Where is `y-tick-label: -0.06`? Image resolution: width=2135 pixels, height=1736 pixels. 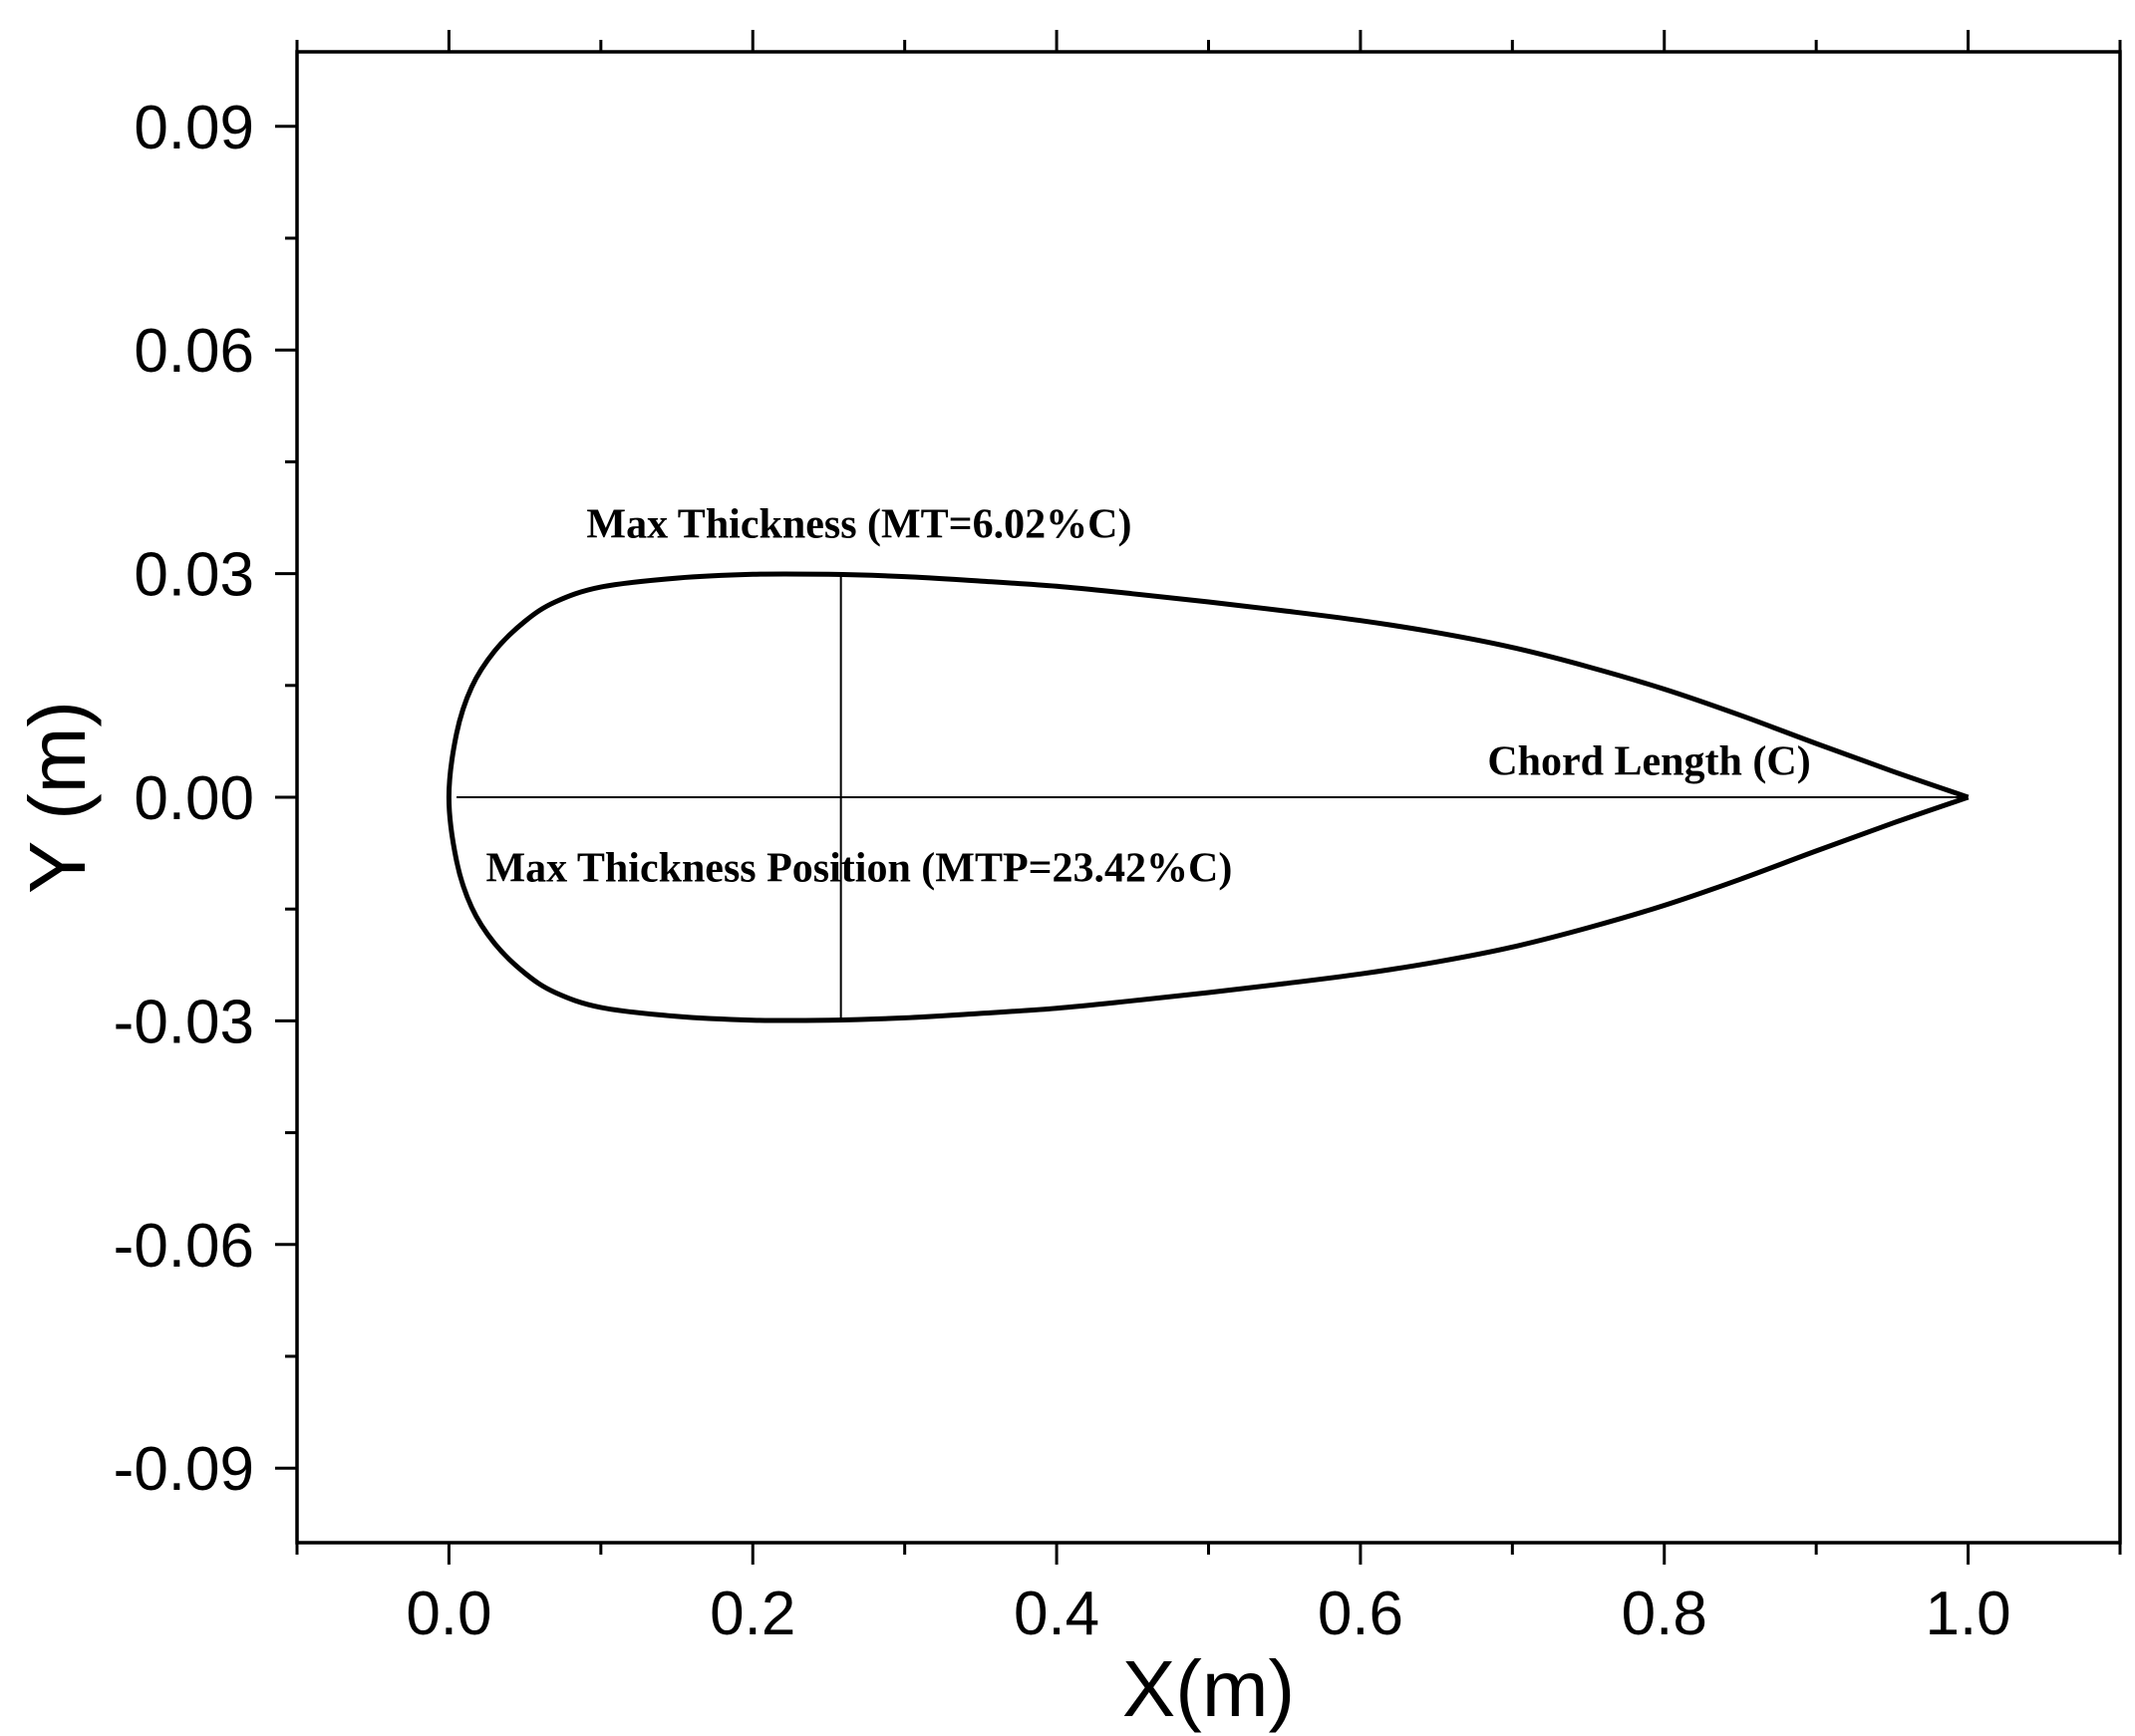 y-tick-label: -0.06 is located at coordinates (184, 1246).